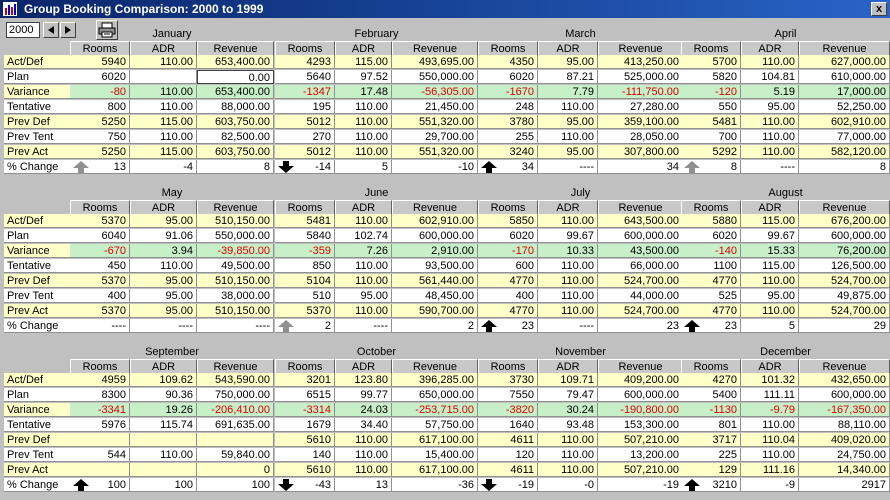 The height and width of the screenshot is (500, 890). I want to click on data-cell: -167,350.00, so click(844, 410).